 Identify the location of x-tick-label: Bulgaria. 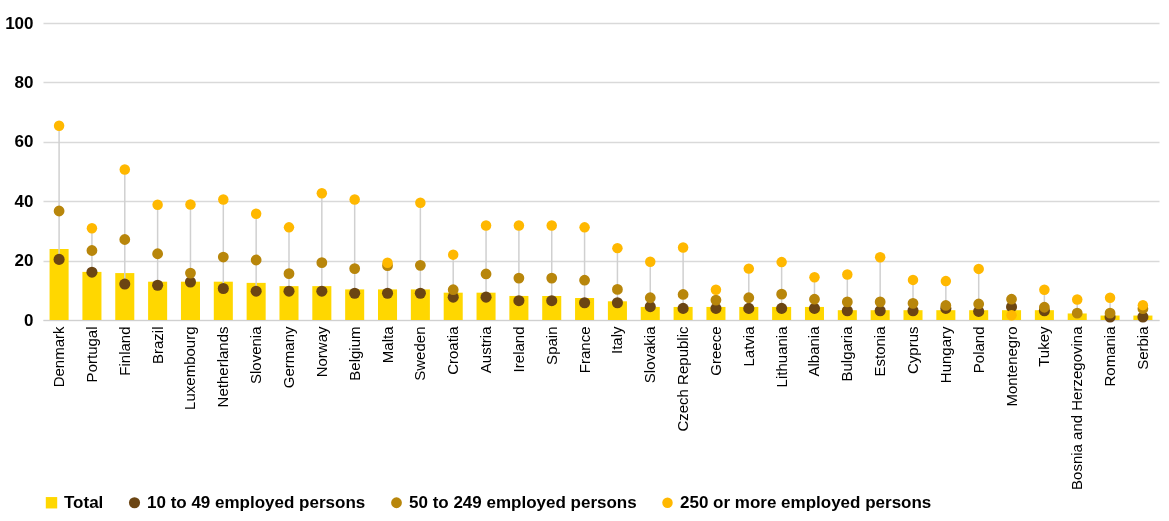
(847, 353).